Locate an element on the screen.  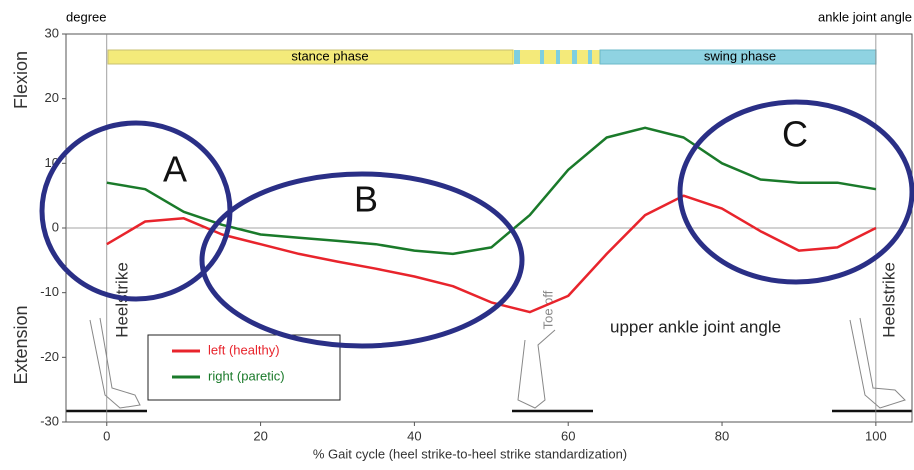
annotation: C is located at coordinates (795, 134).